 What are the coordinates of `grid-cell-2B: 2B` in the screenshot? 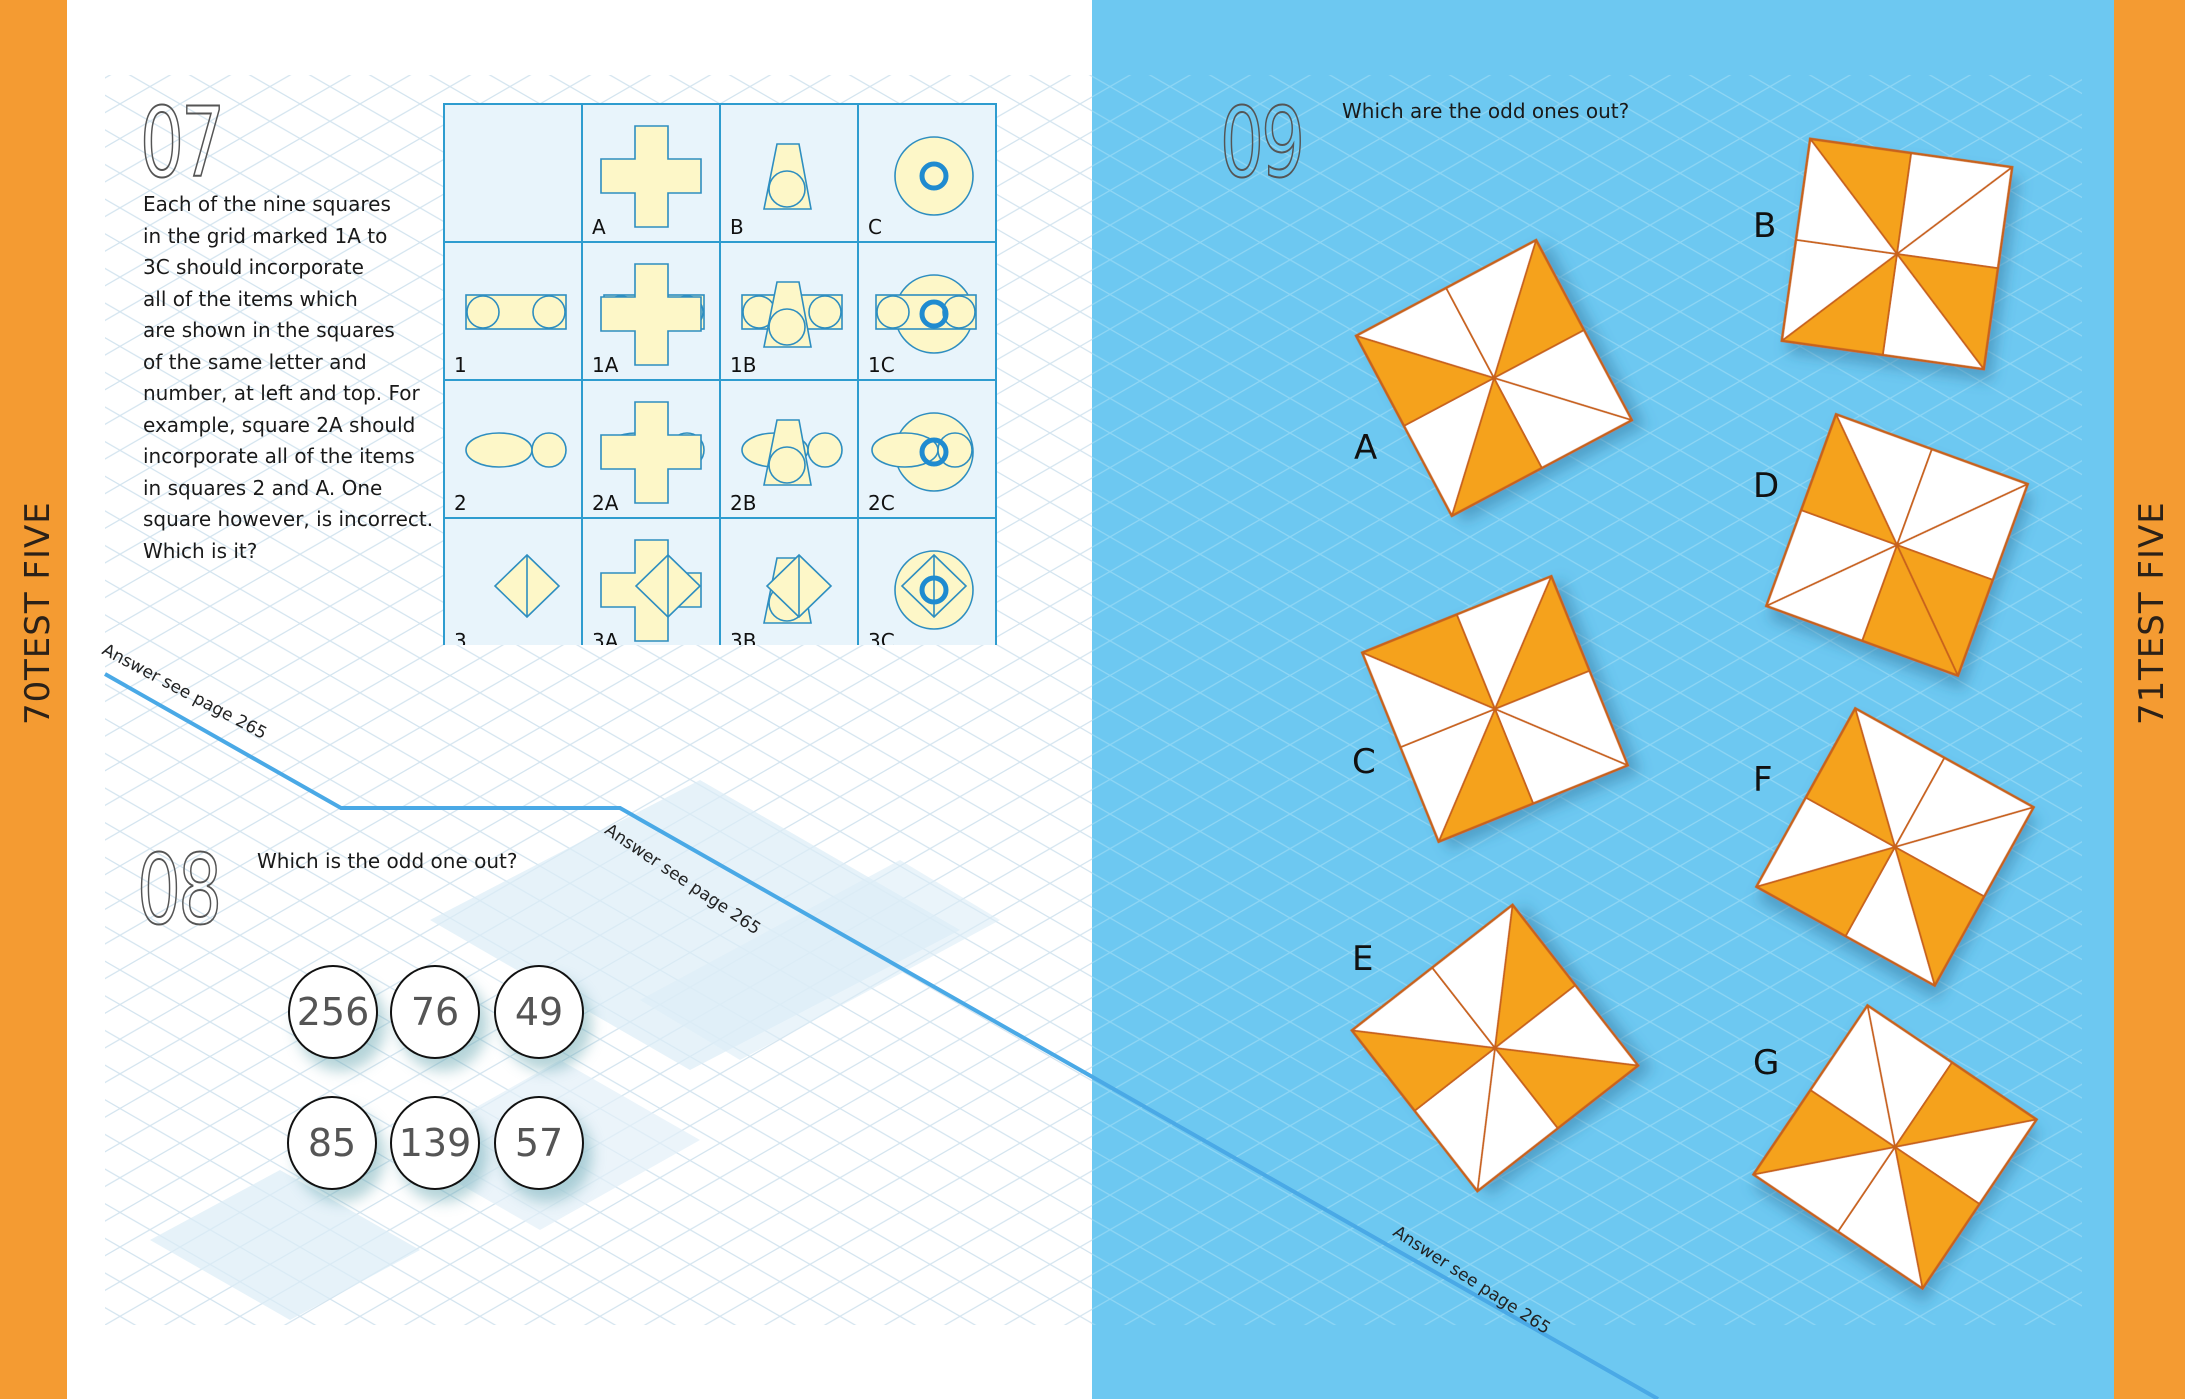 It's located at (789, 449).